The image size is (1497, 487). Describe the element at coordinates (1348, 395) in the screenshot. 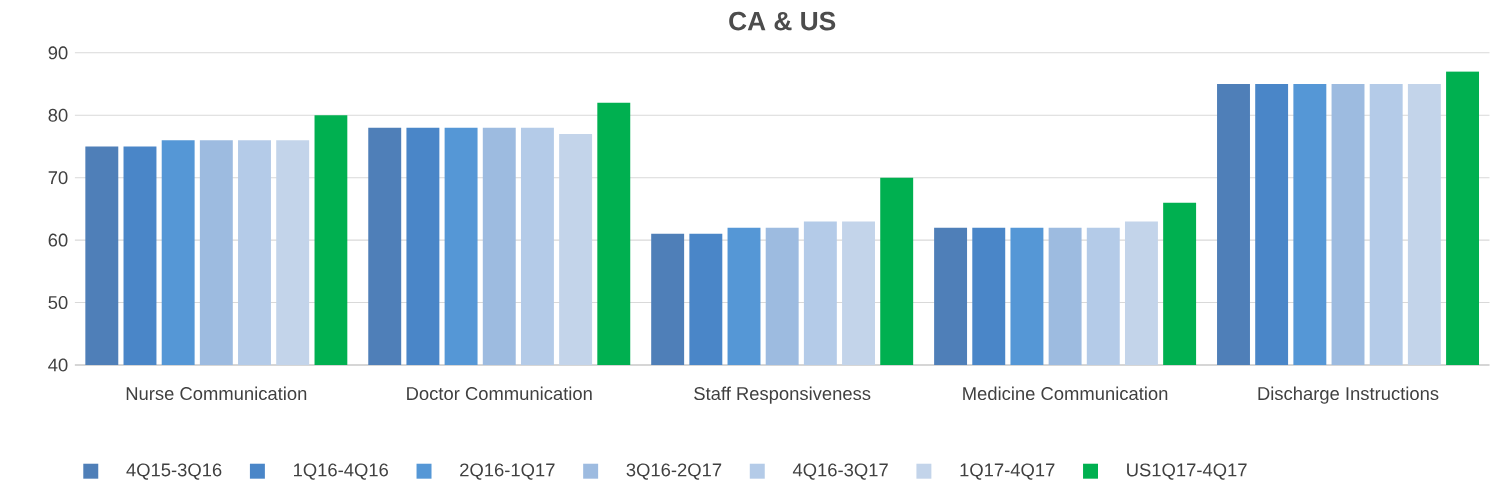

I see `x-tick-label: Discharge Instructions` at that location.